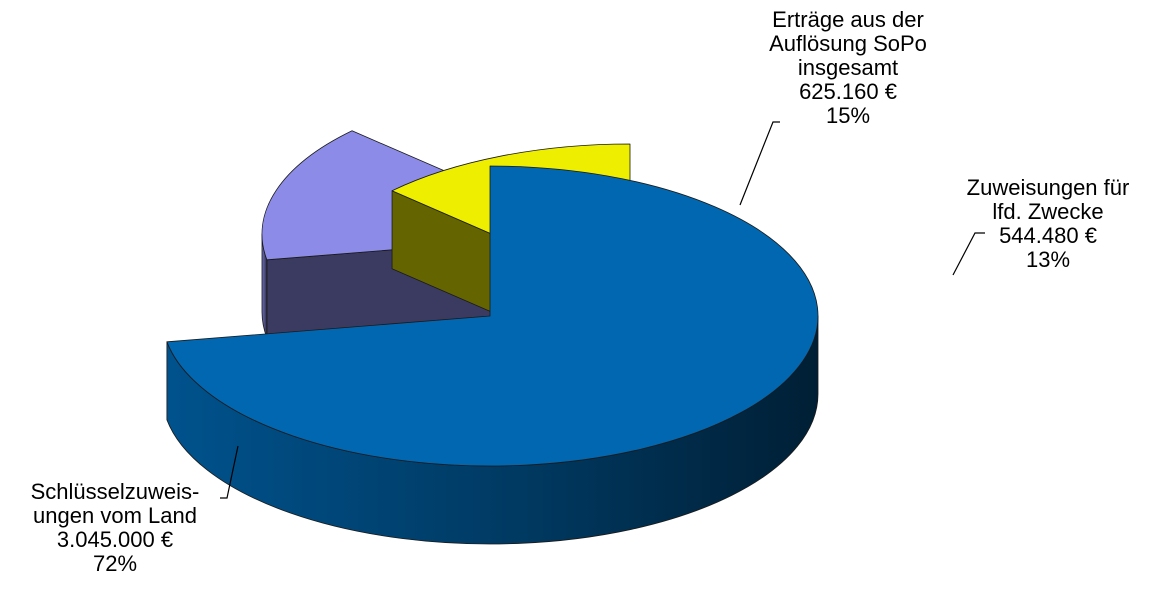  Describe the element at coordinates (1048, 187) in the screenshot. I see `label-zuweisungen-line-1: Zuweisungen für` at that location.